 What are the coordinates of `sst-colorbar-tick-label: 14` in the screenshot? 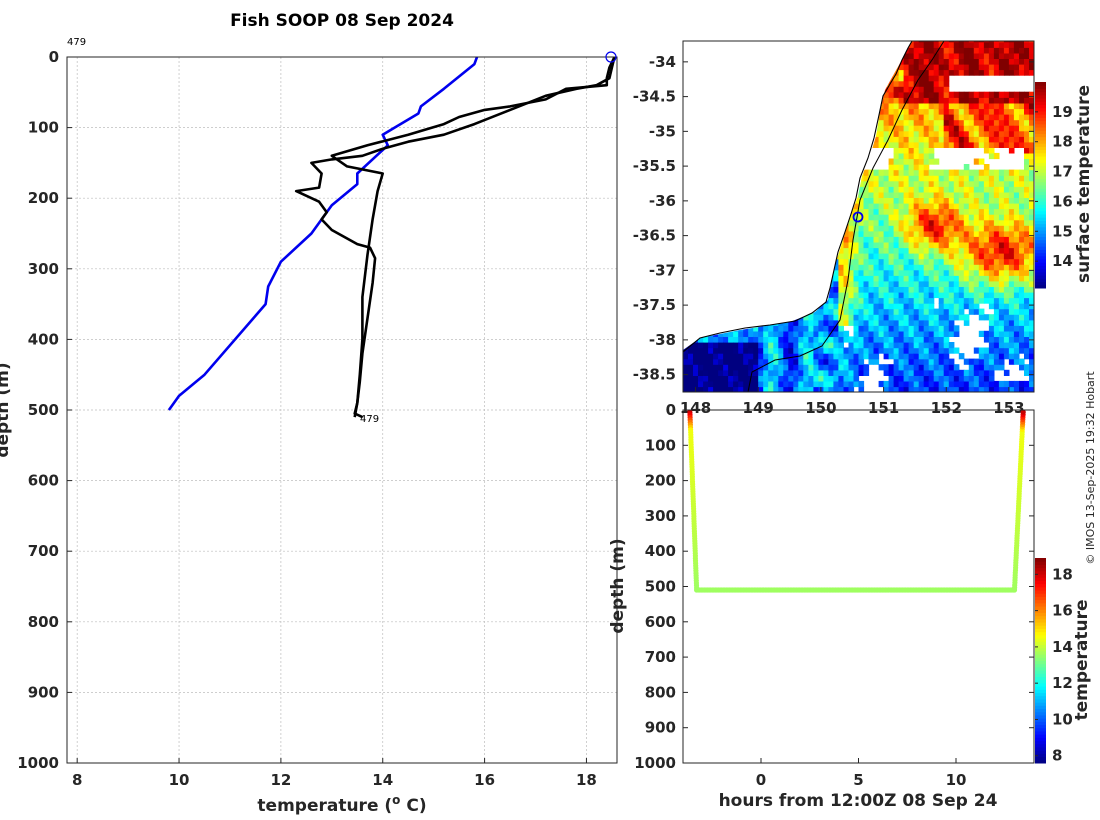 It's located at (1062, 261).